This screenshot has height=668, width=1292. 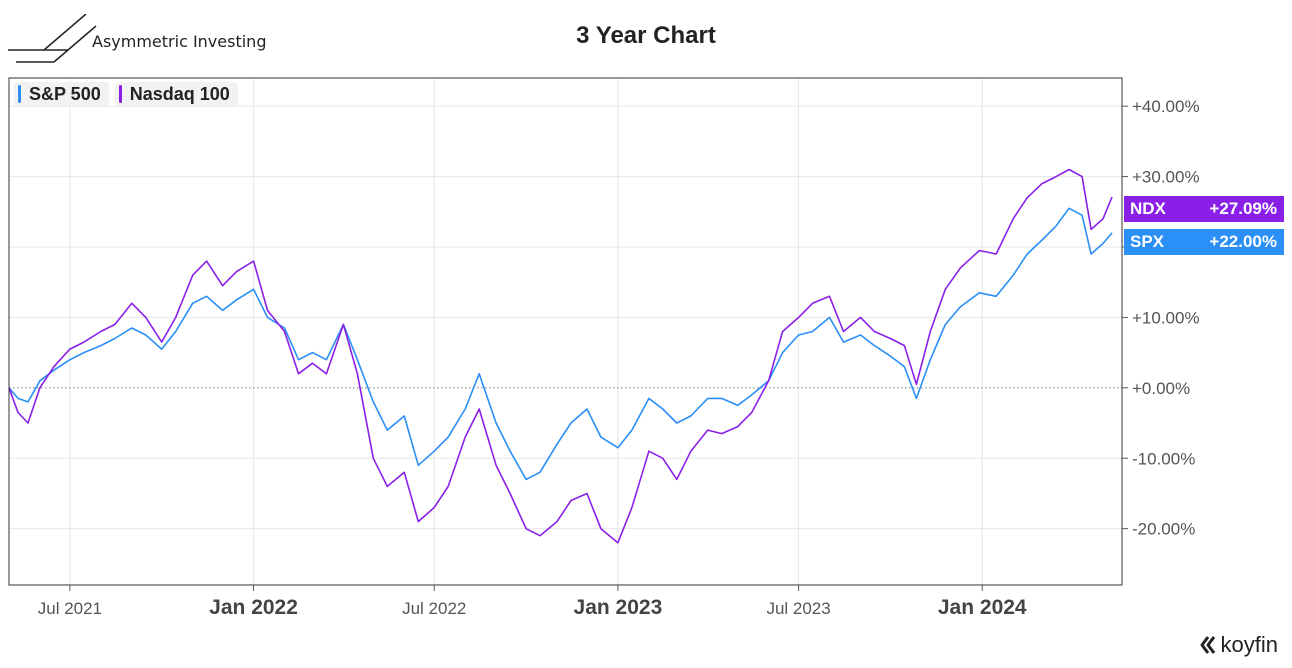 I want to click on legend-item-sp500: S&P 500, so click(x=61, y=94).